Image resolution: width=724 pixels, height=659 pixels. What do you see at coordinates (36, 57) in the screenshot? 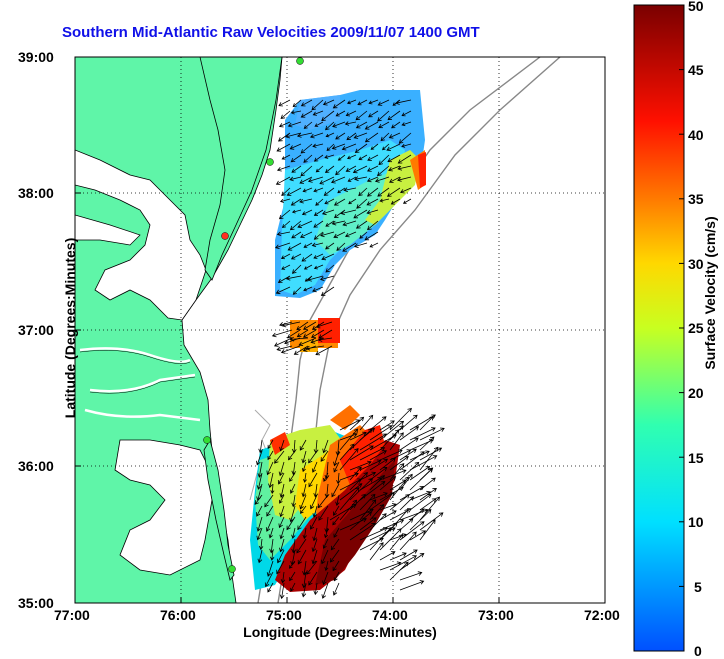
I see `y-tick-label: 39:00` at bounding box center [36, 57].